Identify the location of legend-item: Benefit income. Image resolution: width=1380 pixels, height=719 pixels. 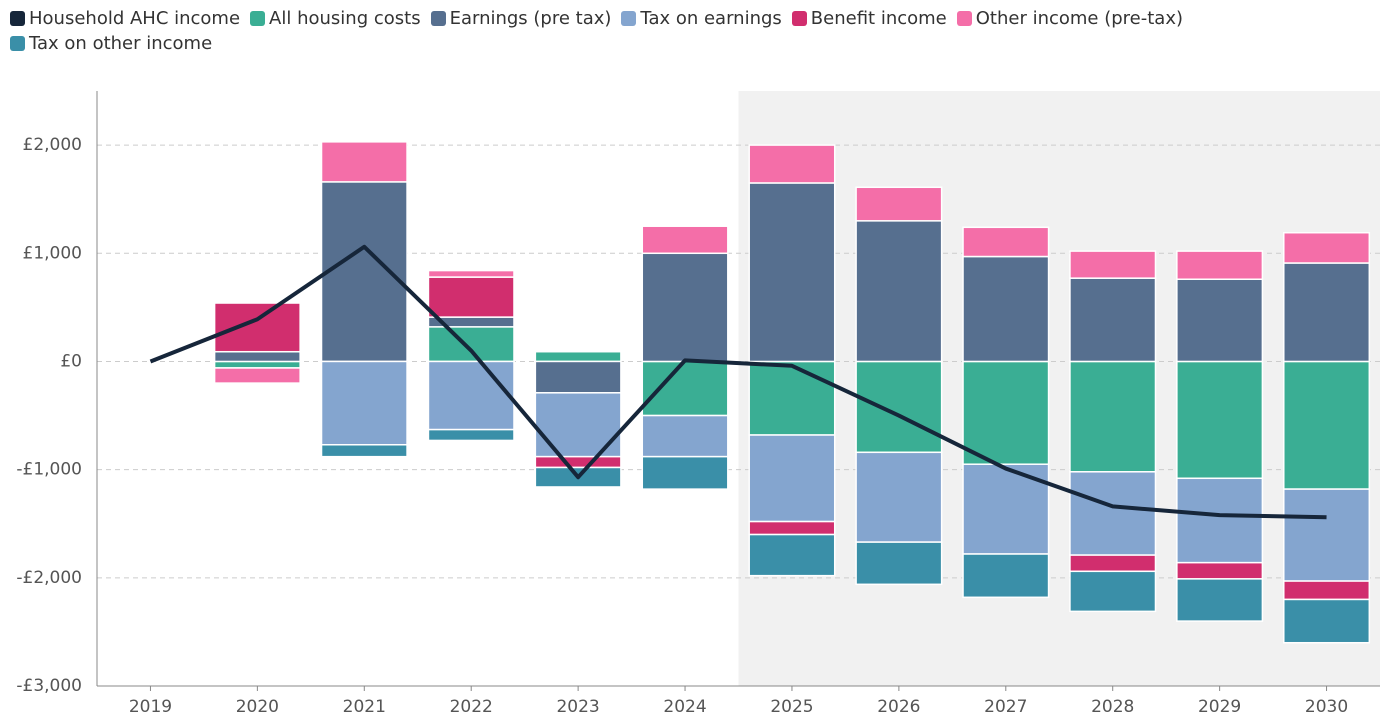
(869, 18).